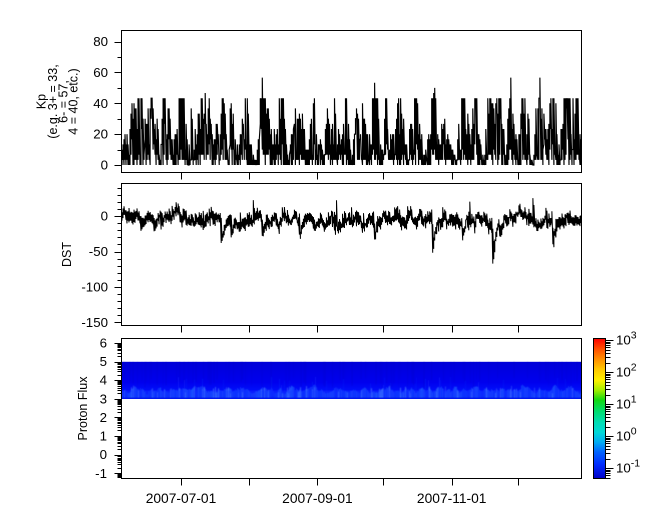 Image resolution: width=665 pixels, height=523 pixels. I want to click on svg-text: -1, so click(101, 473).